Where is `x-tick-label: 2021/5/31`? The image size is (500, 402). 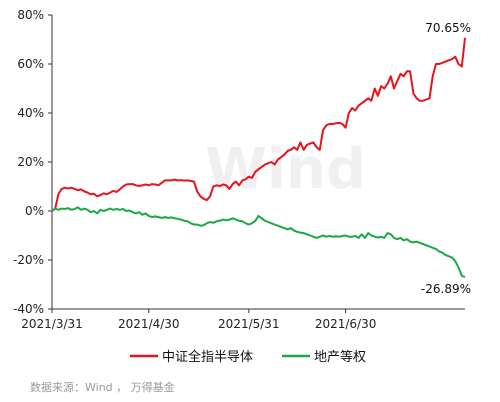 x-tick-label: 2021/5/31 is located at coordinates (249, 324).